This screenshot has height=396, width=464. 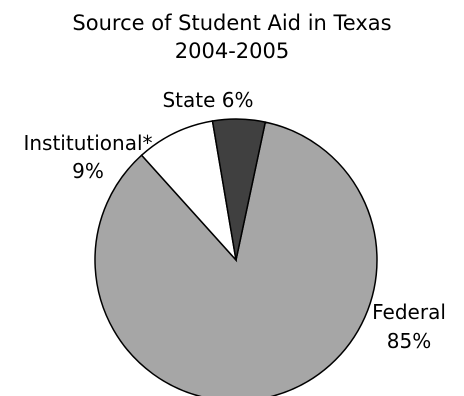 What do you see at coordinates (409, 341) in the screenshot?
I see `federal-value-label: 85%` at bounding box center [409, 341].